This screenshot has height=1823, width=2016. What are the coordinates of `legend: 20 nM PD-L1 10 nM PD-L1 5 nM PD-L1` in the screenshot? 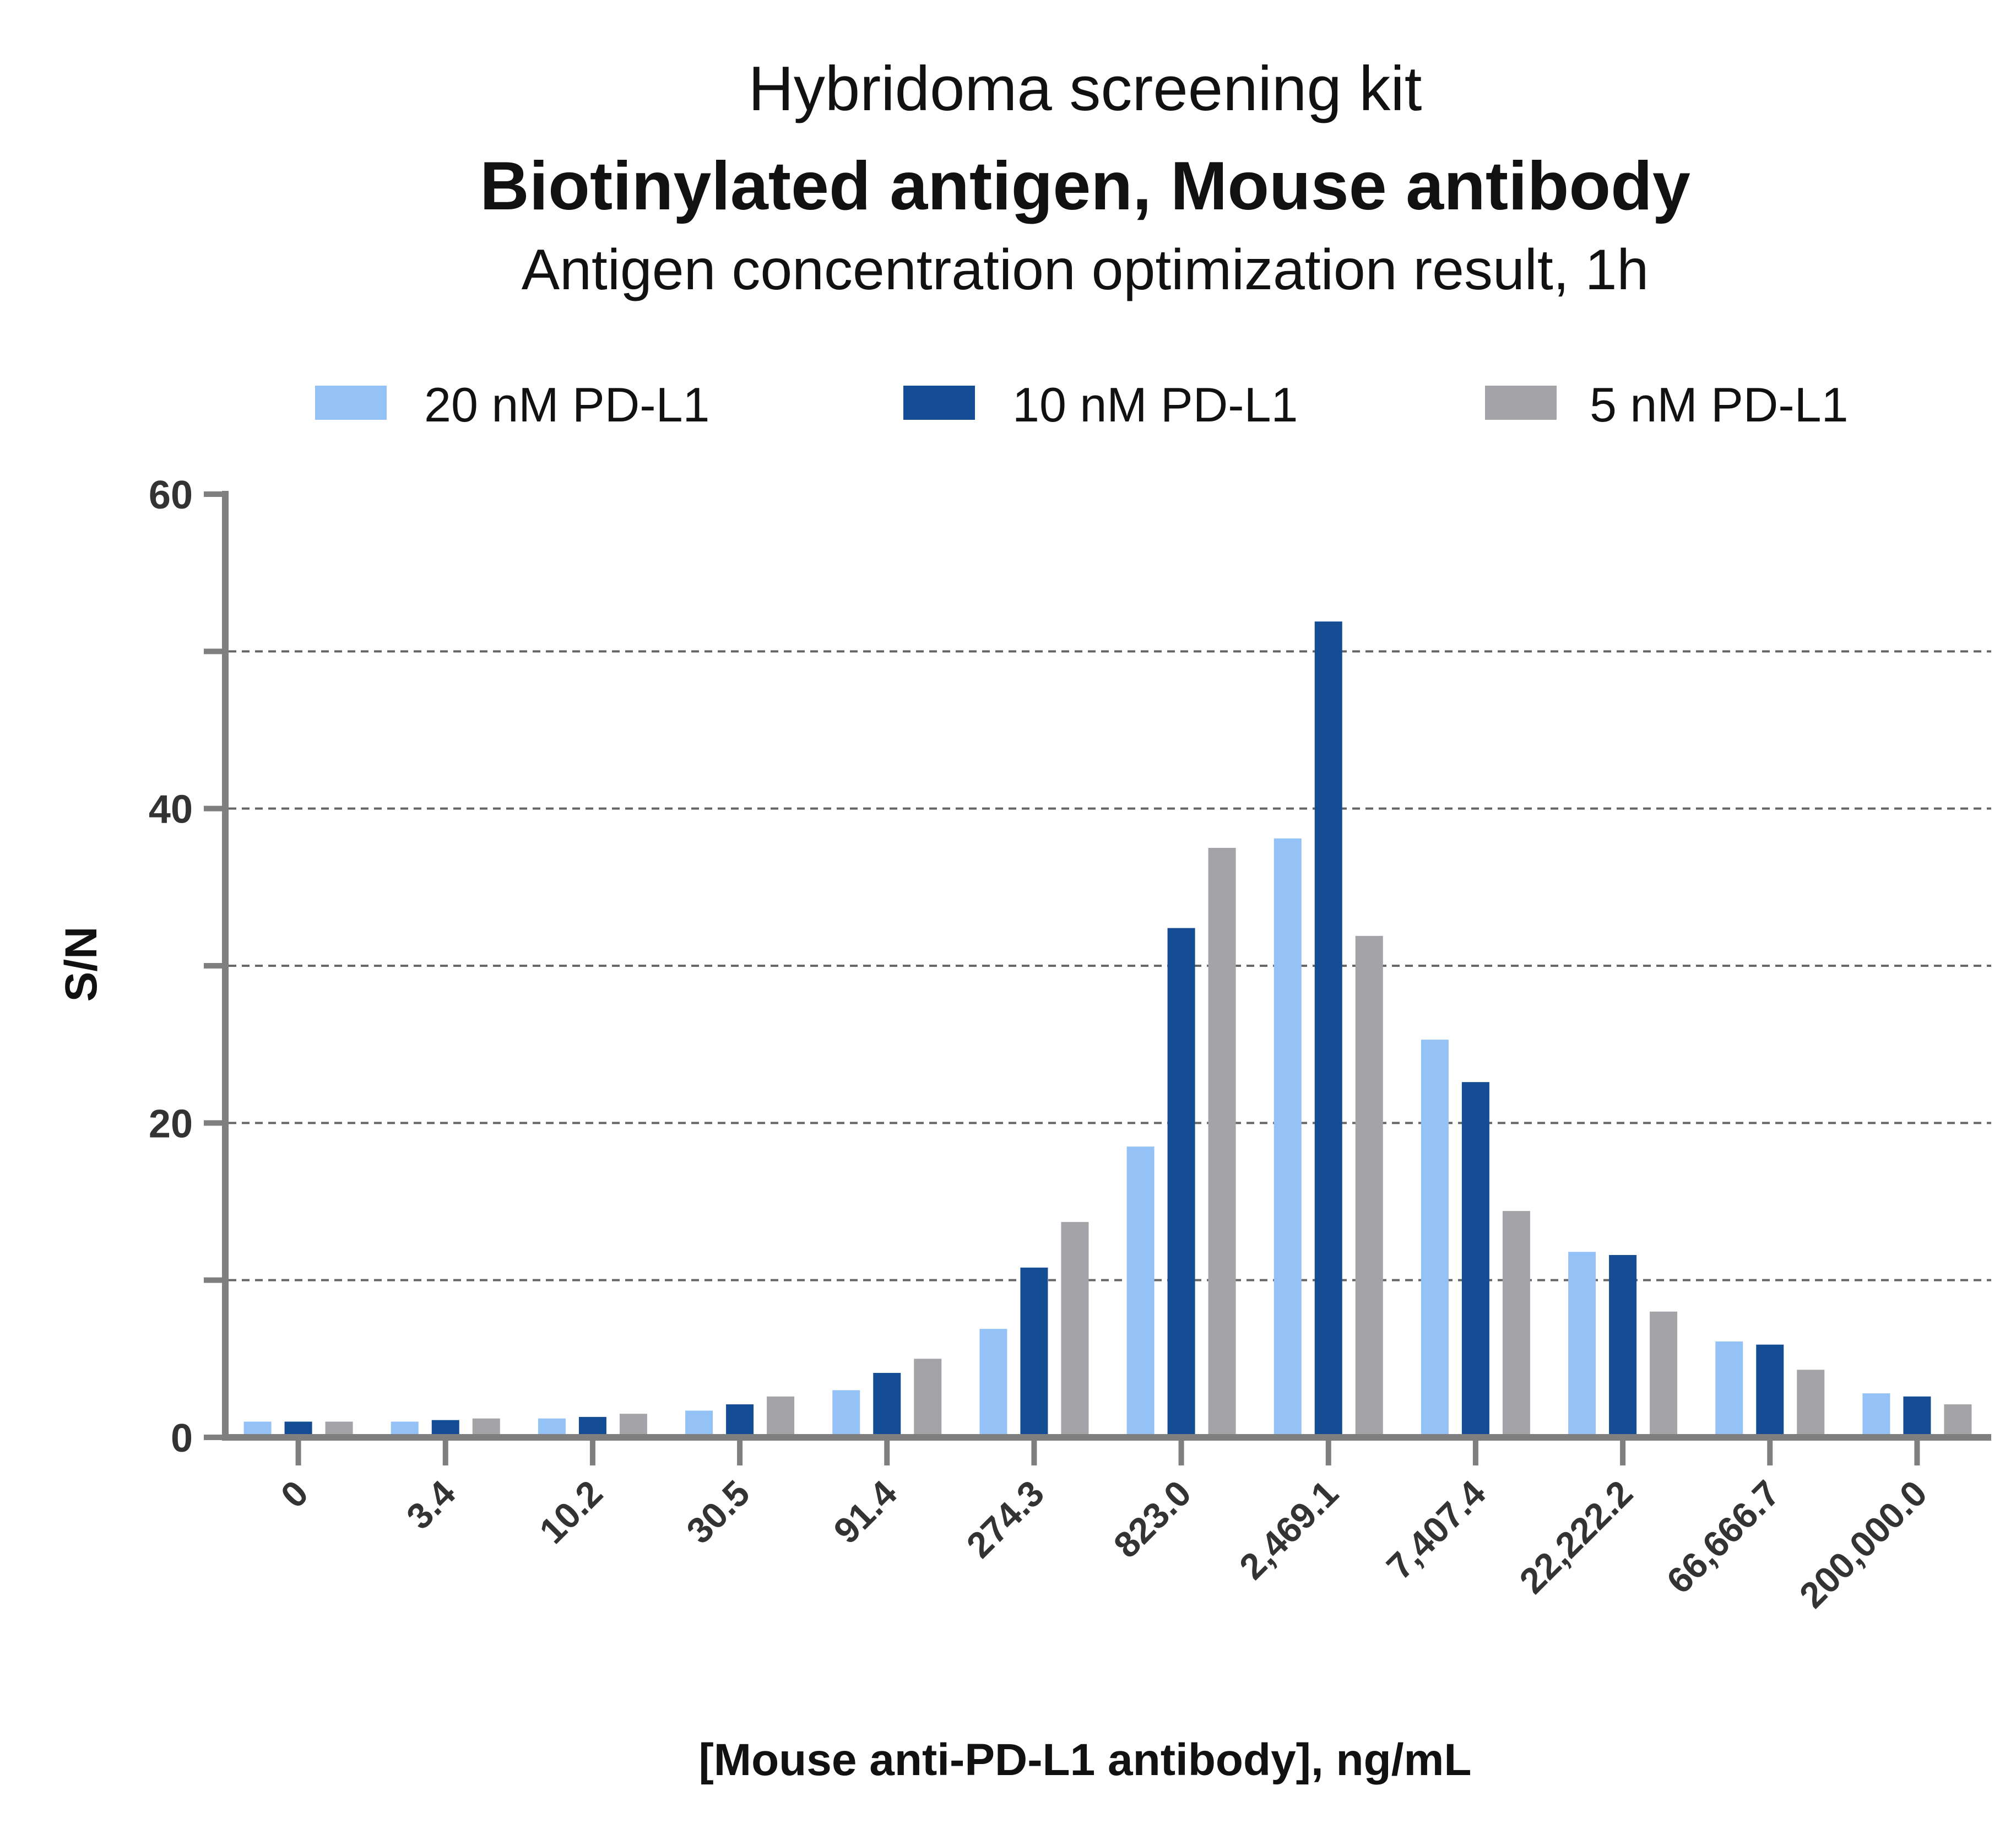 It's located at (1082, 404).